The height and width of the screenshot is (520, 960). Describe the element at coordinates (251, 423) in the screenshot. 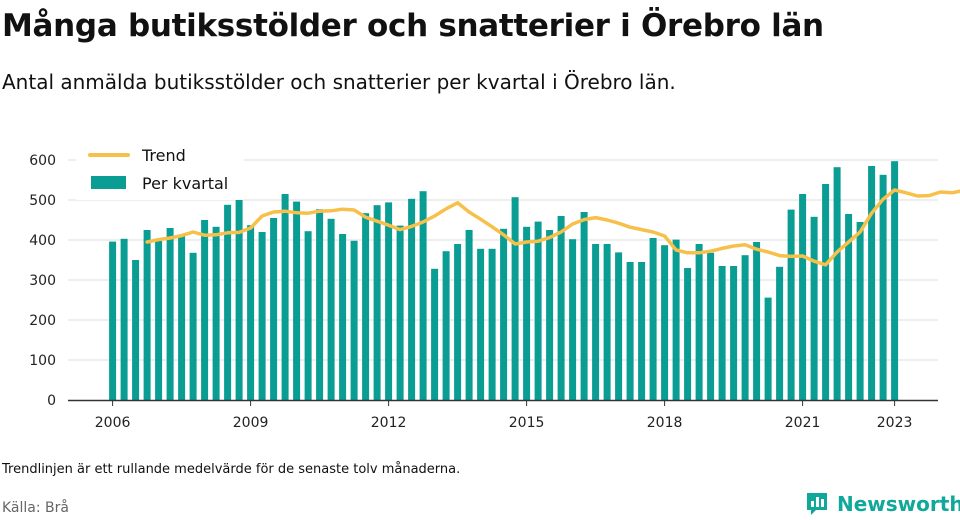

I see `x-tick-label: 2009` at that location.